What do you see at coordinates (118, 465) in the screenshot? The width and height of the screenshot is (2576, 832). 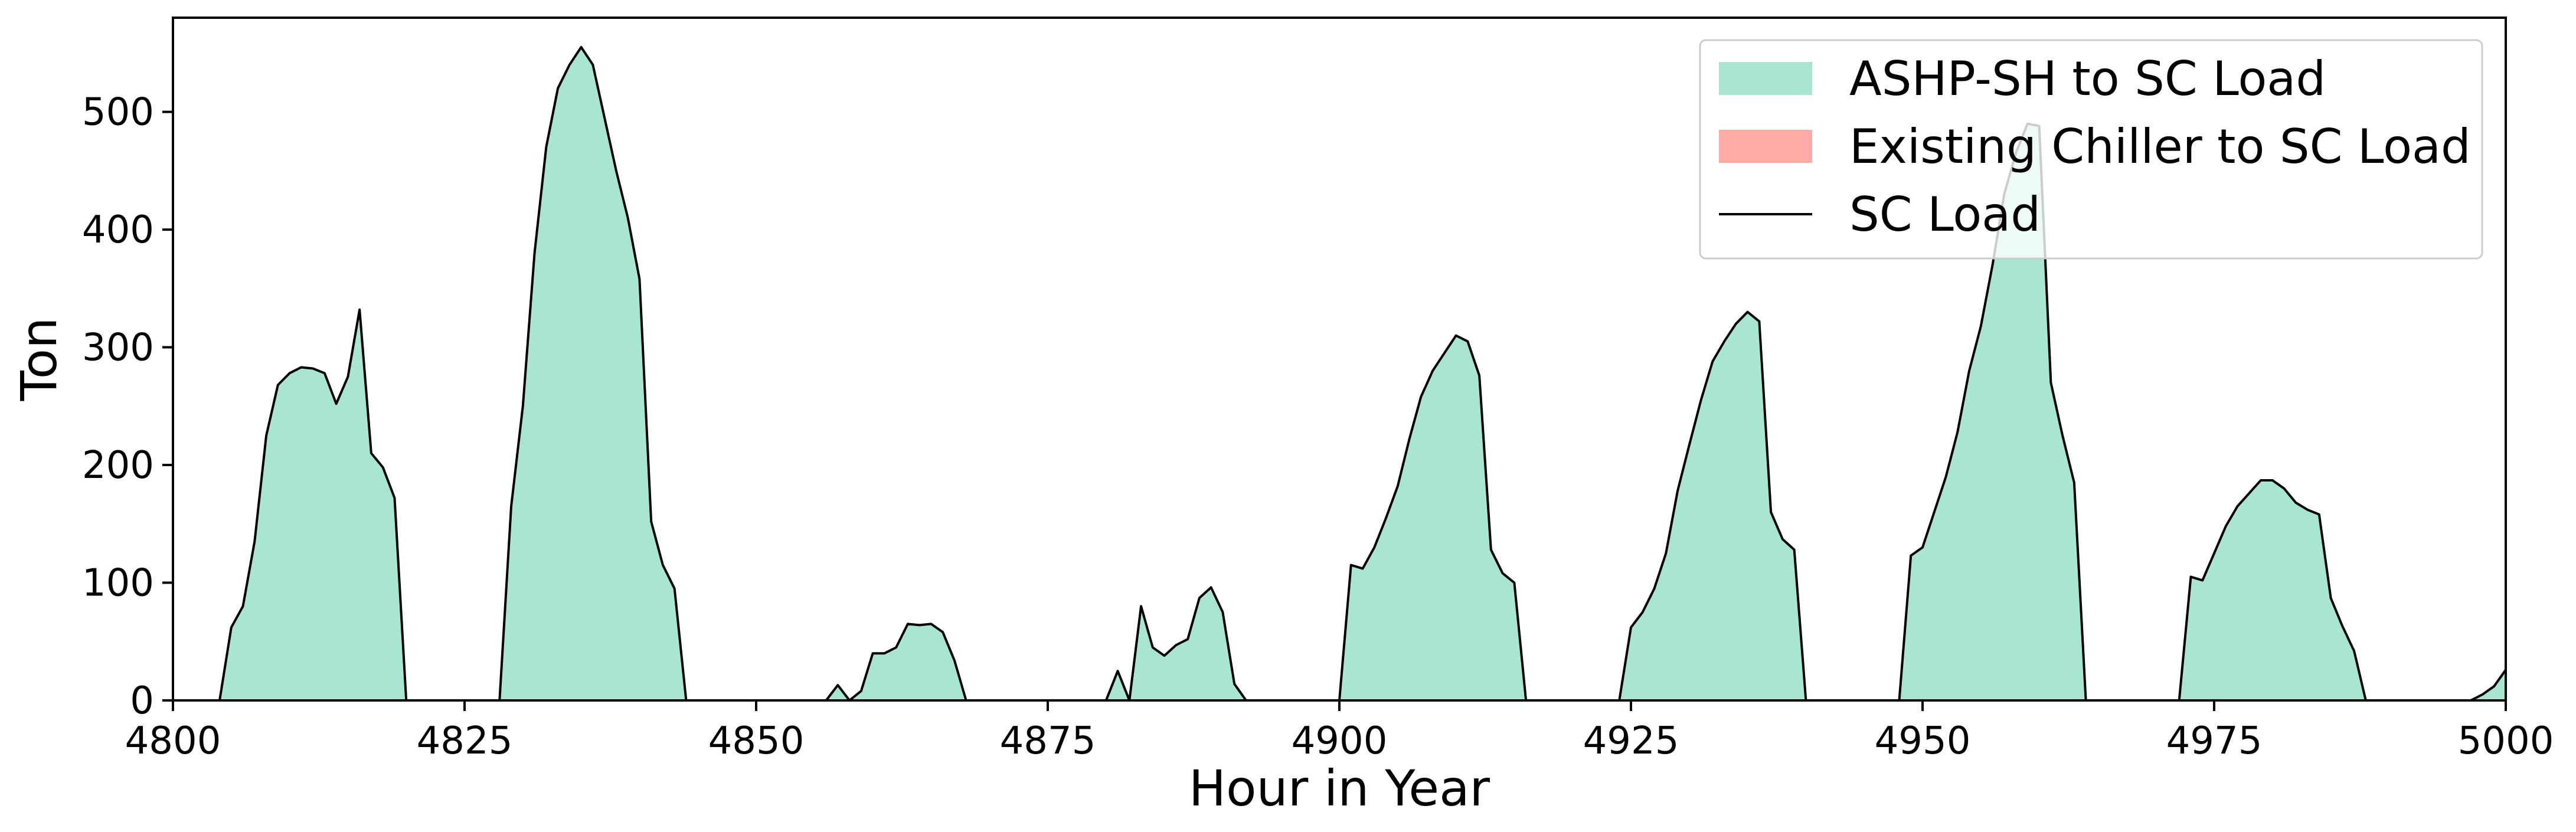 I see `y-tick-label: 200` at bounding box center [118, 465].